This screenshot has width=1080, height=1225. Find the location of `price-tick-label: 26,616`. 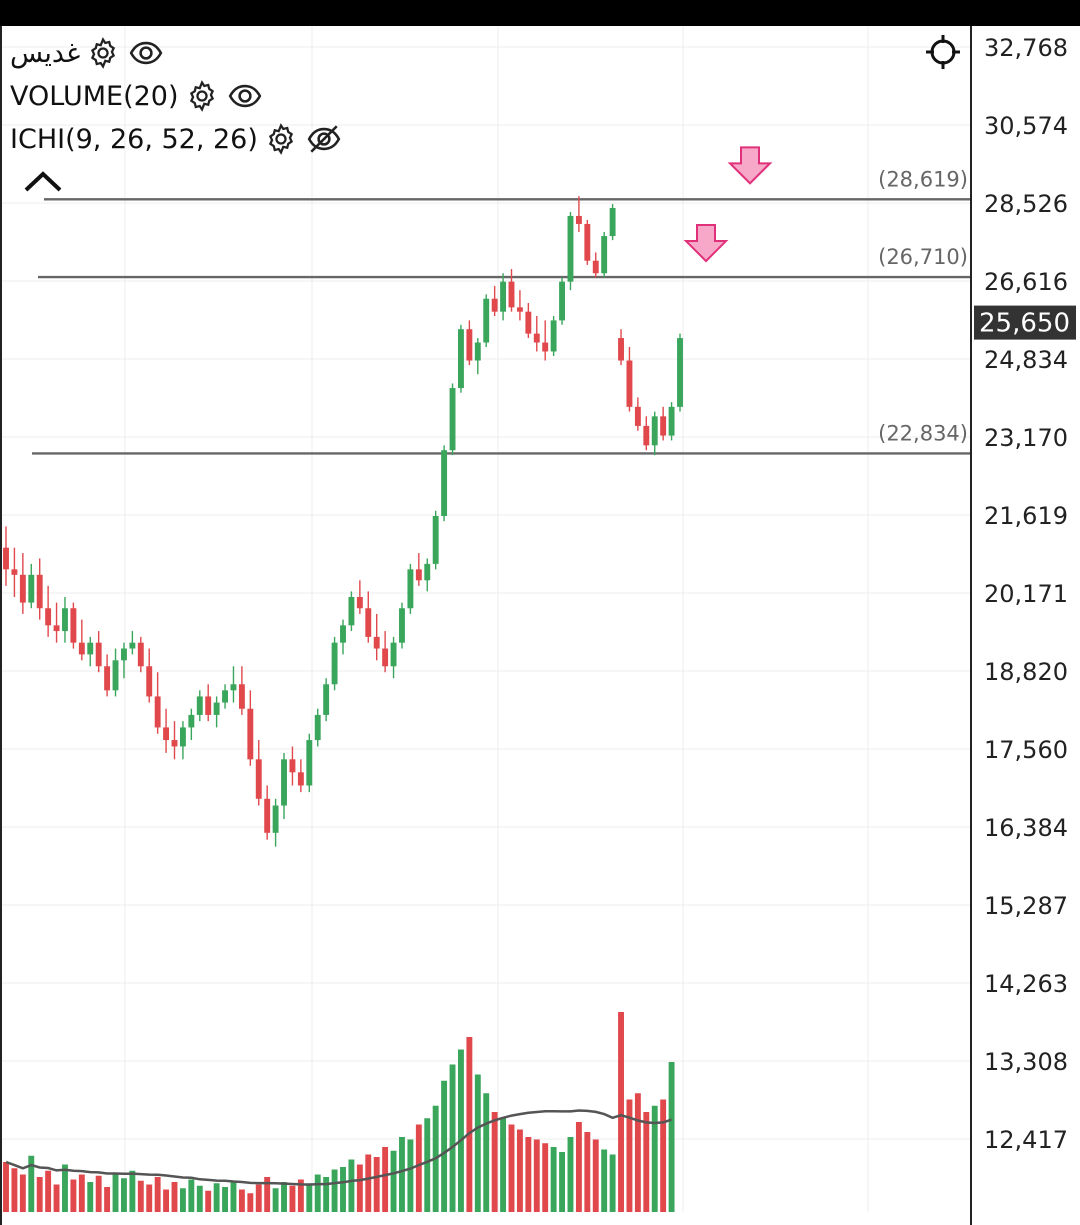

price-tick-label: 26,616 is located at coordinates (1026, 282).